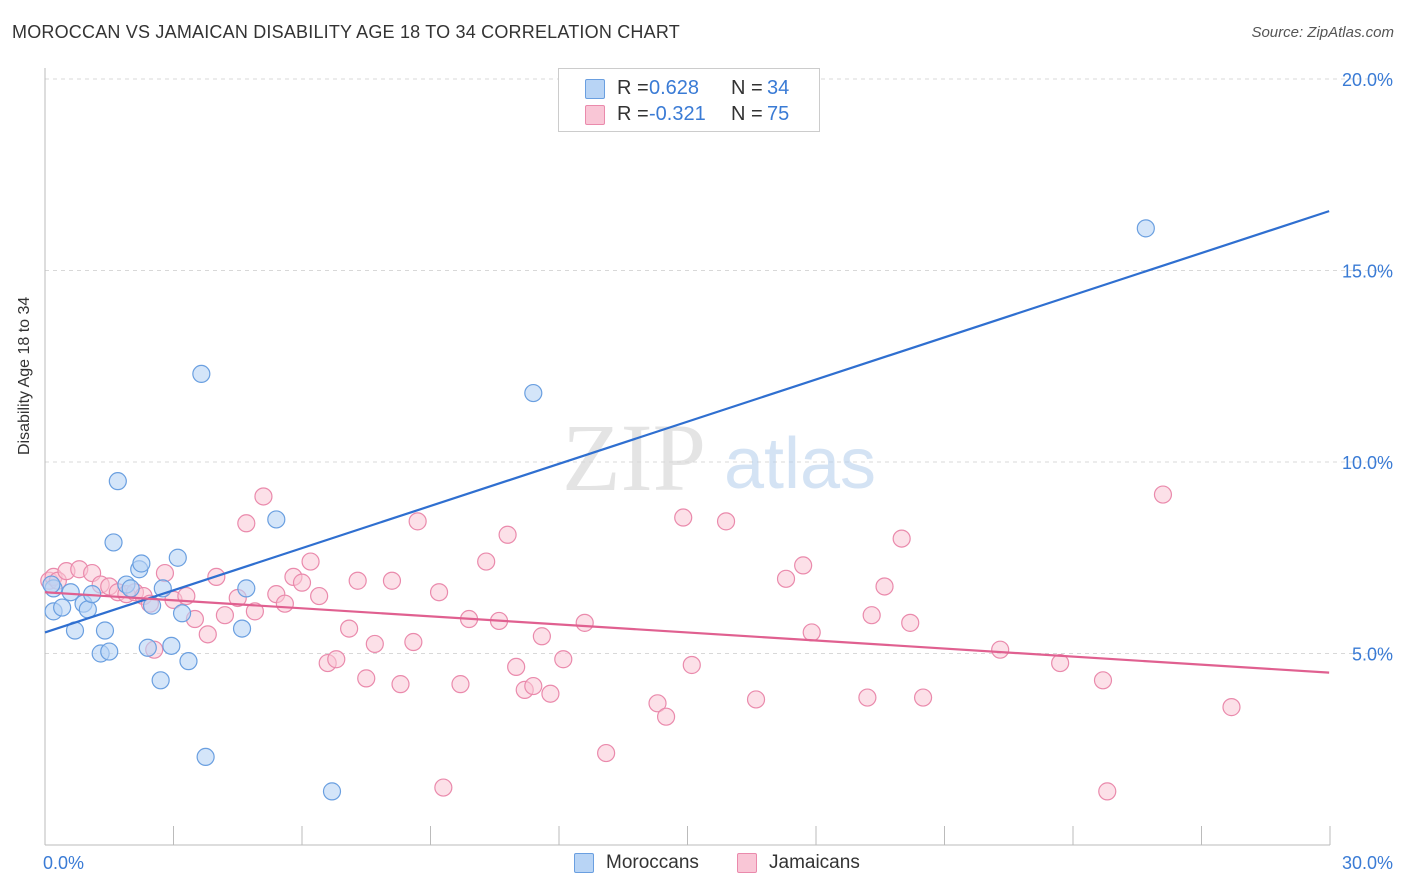 The height and width of the screenshot is (892, 1406). Describe the element at coordinates (1322, 32) in the screenshot. I see `source-label: Source: ZipAtlas.com` at that location.